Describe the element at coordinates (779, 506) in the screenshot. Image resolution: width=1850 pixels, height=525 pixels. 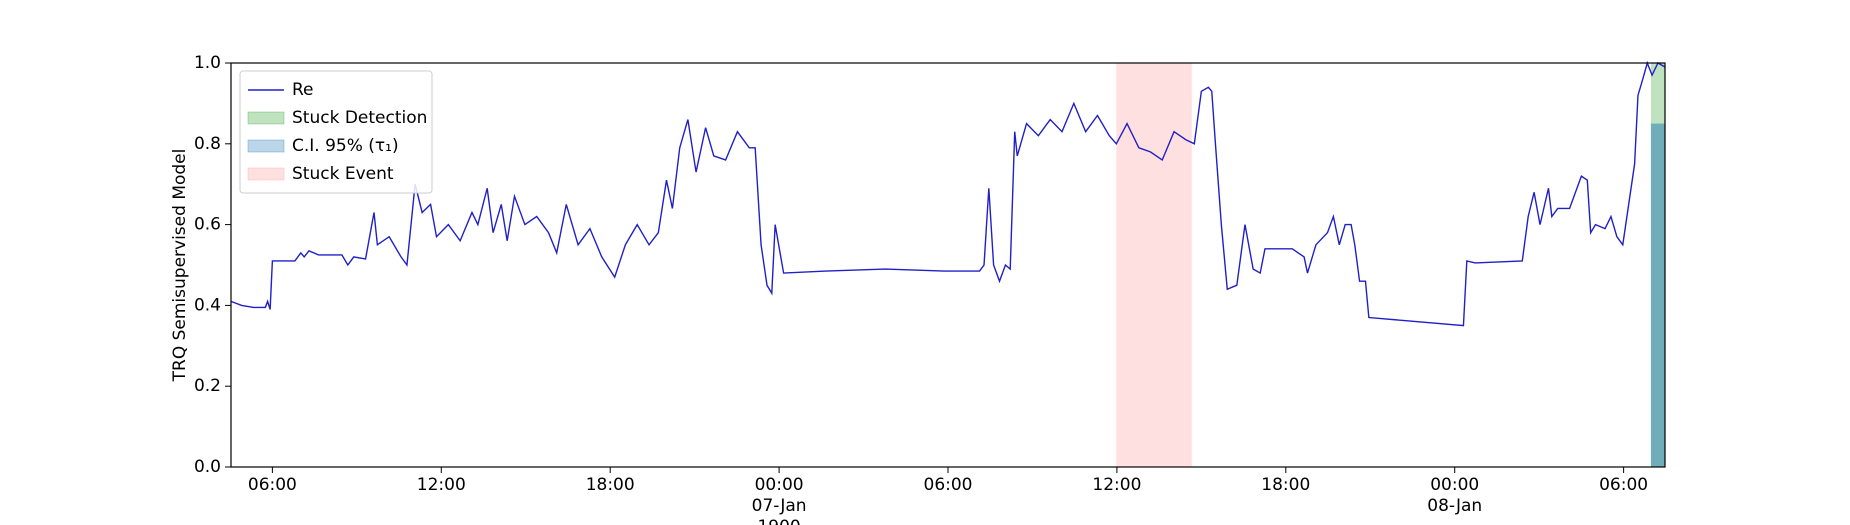
I see `x-date-label: 07-Jan` at that location.